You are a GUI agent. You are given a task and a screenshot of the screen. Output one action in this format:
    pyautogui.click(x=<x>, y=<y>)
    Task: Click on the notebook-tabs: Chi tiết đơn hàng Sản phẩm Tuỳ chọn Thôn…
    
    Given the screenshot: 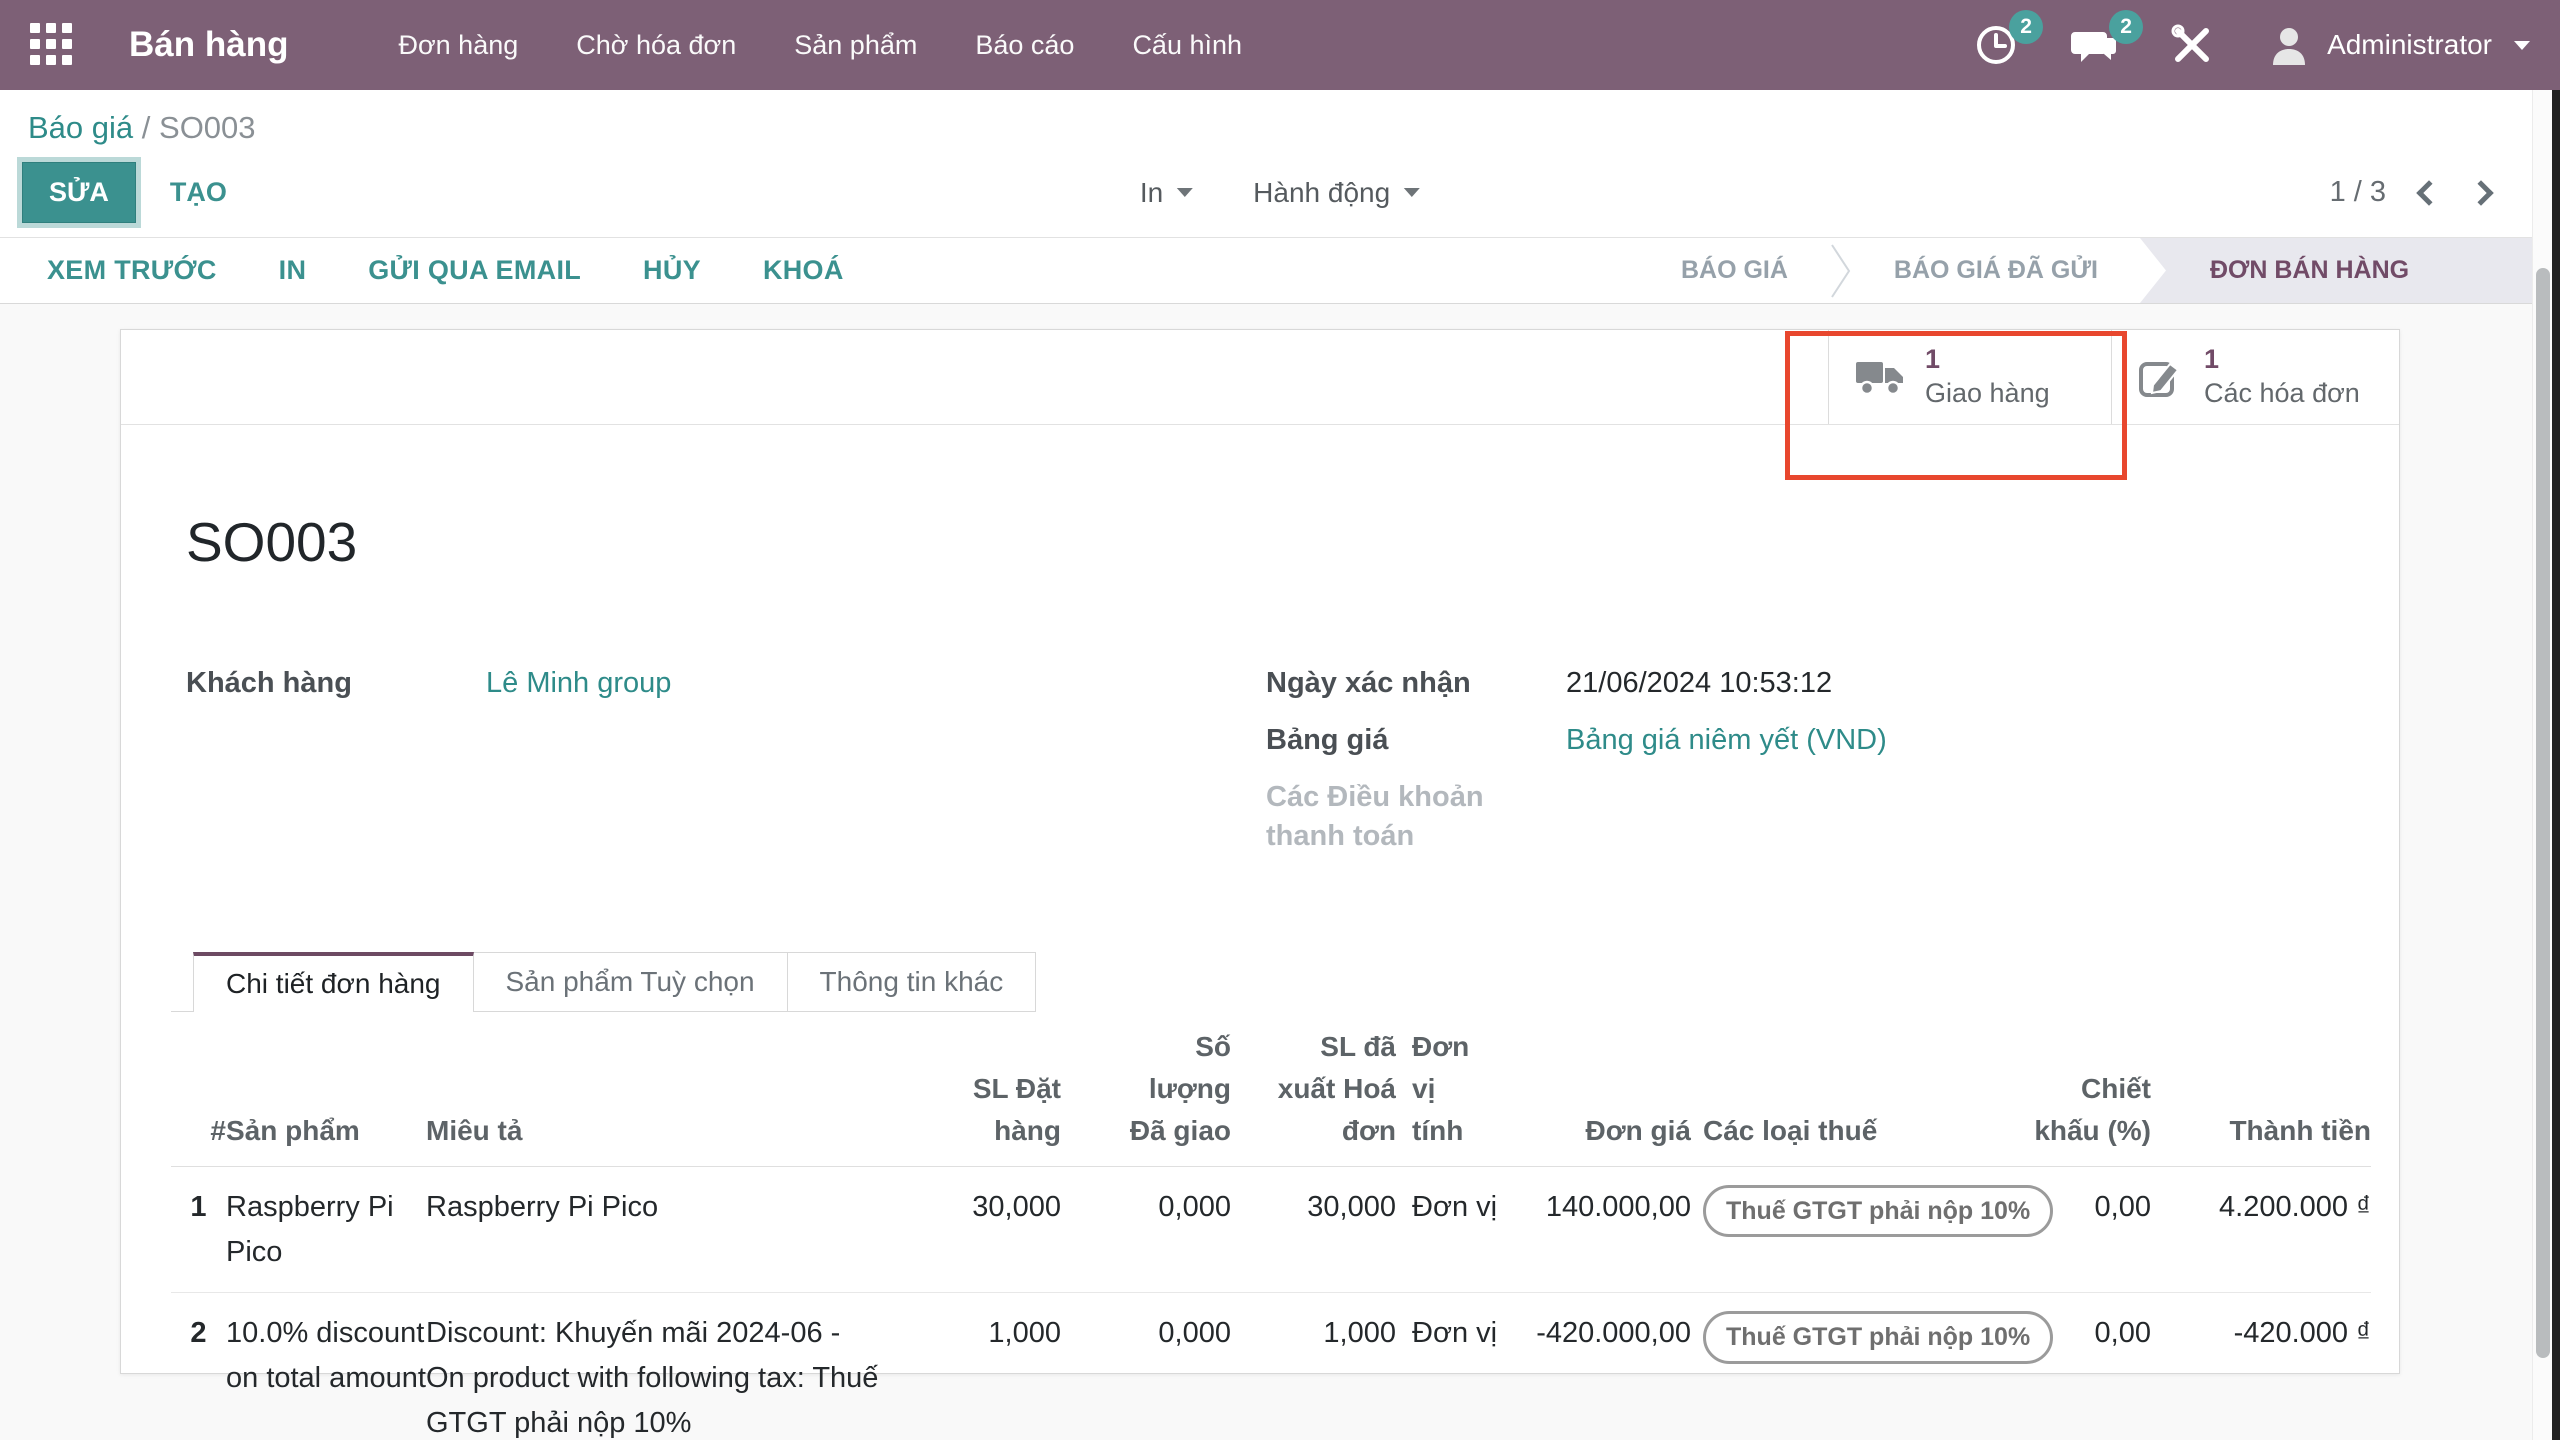 What is the action you would take?
    pyautogui.click(x=1270, y=981)
    